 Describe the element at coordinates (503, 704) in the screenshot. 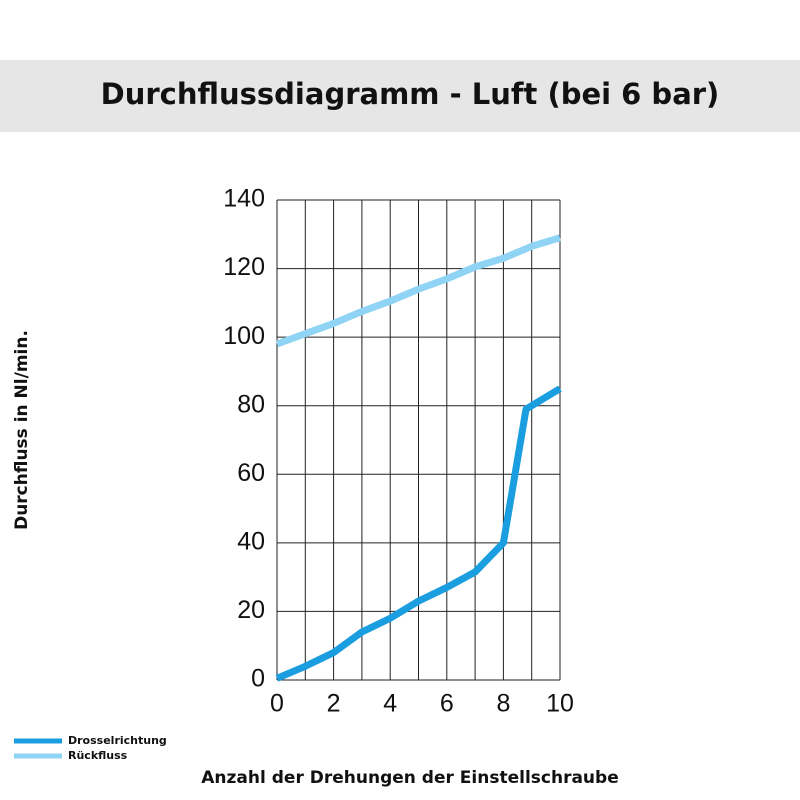

I see `x-tick-label: 8` at that location.